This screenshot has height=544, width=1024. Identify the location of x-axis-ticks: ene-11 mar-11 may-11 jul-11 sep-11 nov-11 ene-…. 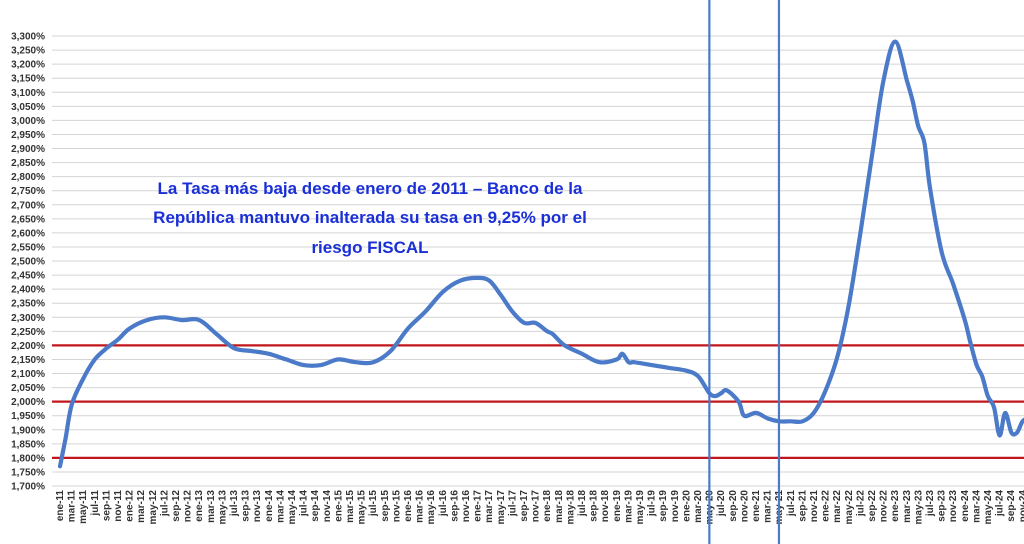
(539, 507).